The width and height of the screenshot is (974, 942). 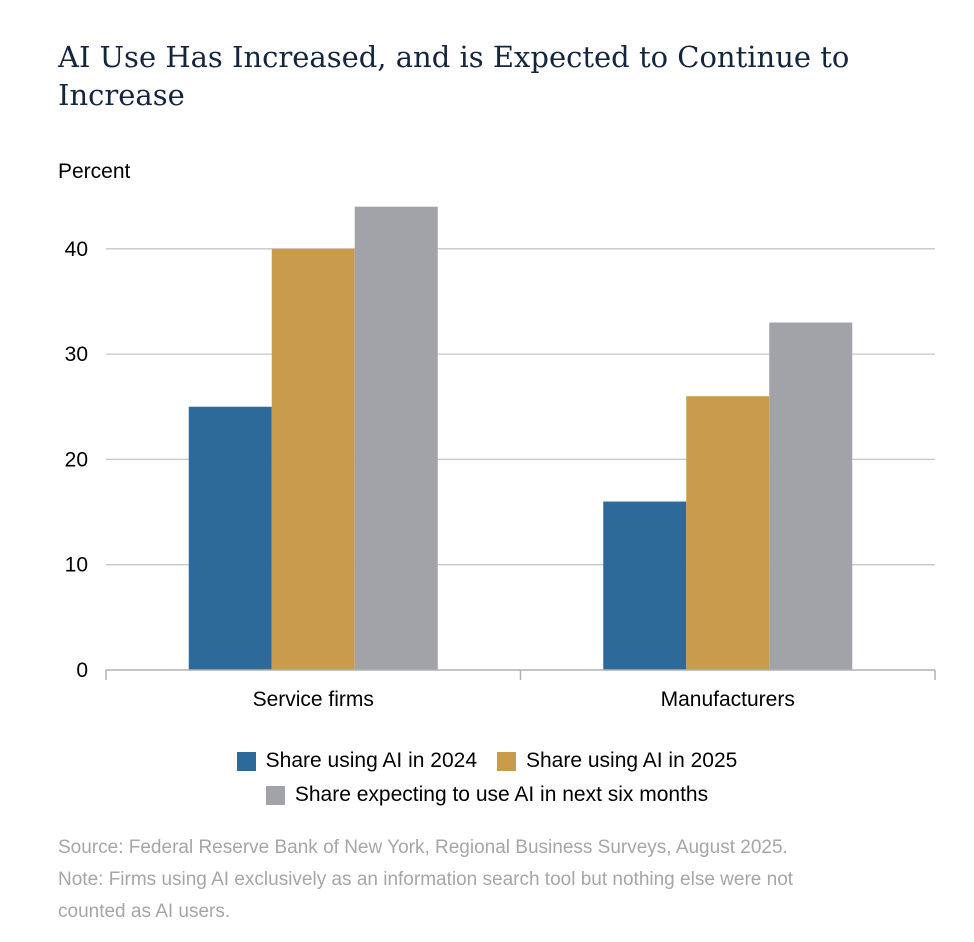 I want to click on y-tick-label-10: 10, so click(x=76, y=565).